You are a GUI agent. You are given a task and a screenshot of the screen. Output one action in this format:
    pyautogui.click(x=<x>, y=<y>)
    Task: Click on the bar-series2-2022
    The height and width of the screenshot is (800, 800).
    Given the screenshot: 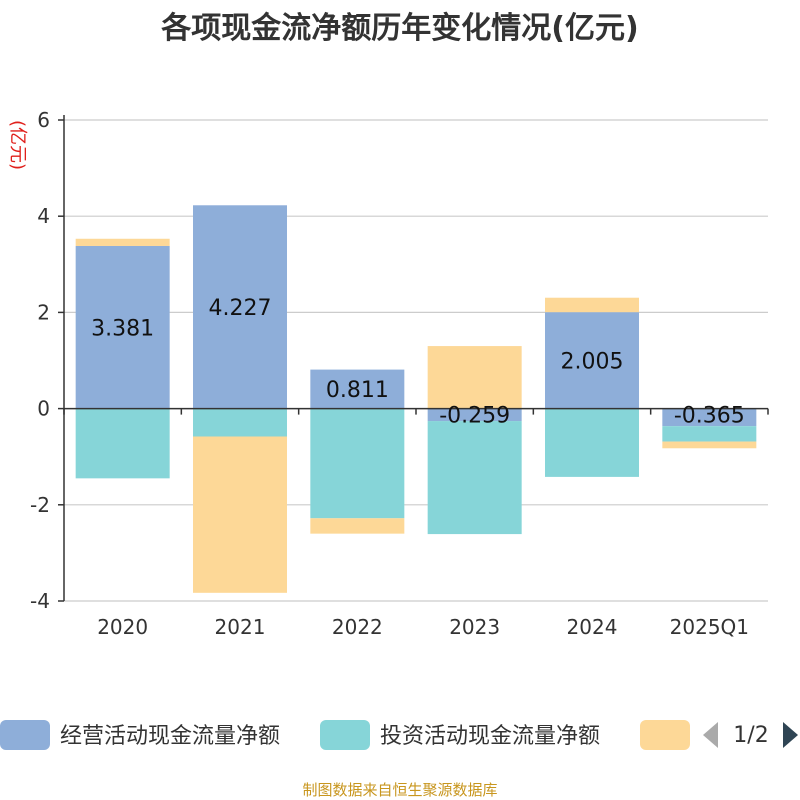 What is the action you would take?
    pyautogui.click(x=357, y=463)
    